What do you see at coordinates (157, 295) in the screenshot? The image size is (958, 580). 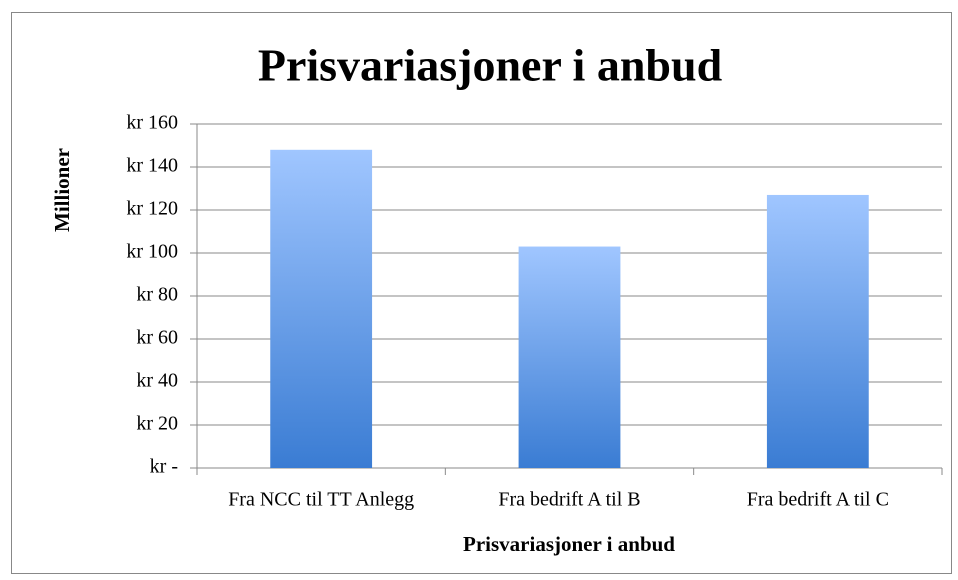 I see `y-tick-label: kr 80` at bounding box center [157, 295].